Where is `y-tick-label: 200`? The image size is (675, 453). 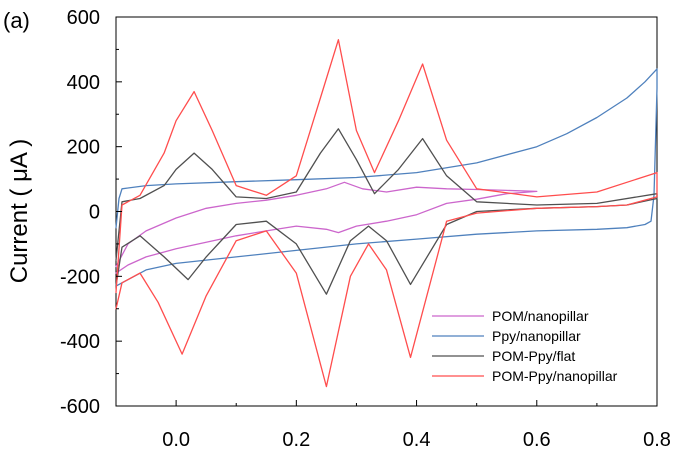 y-tick-label: 200 is located at coordinates (83, 148).